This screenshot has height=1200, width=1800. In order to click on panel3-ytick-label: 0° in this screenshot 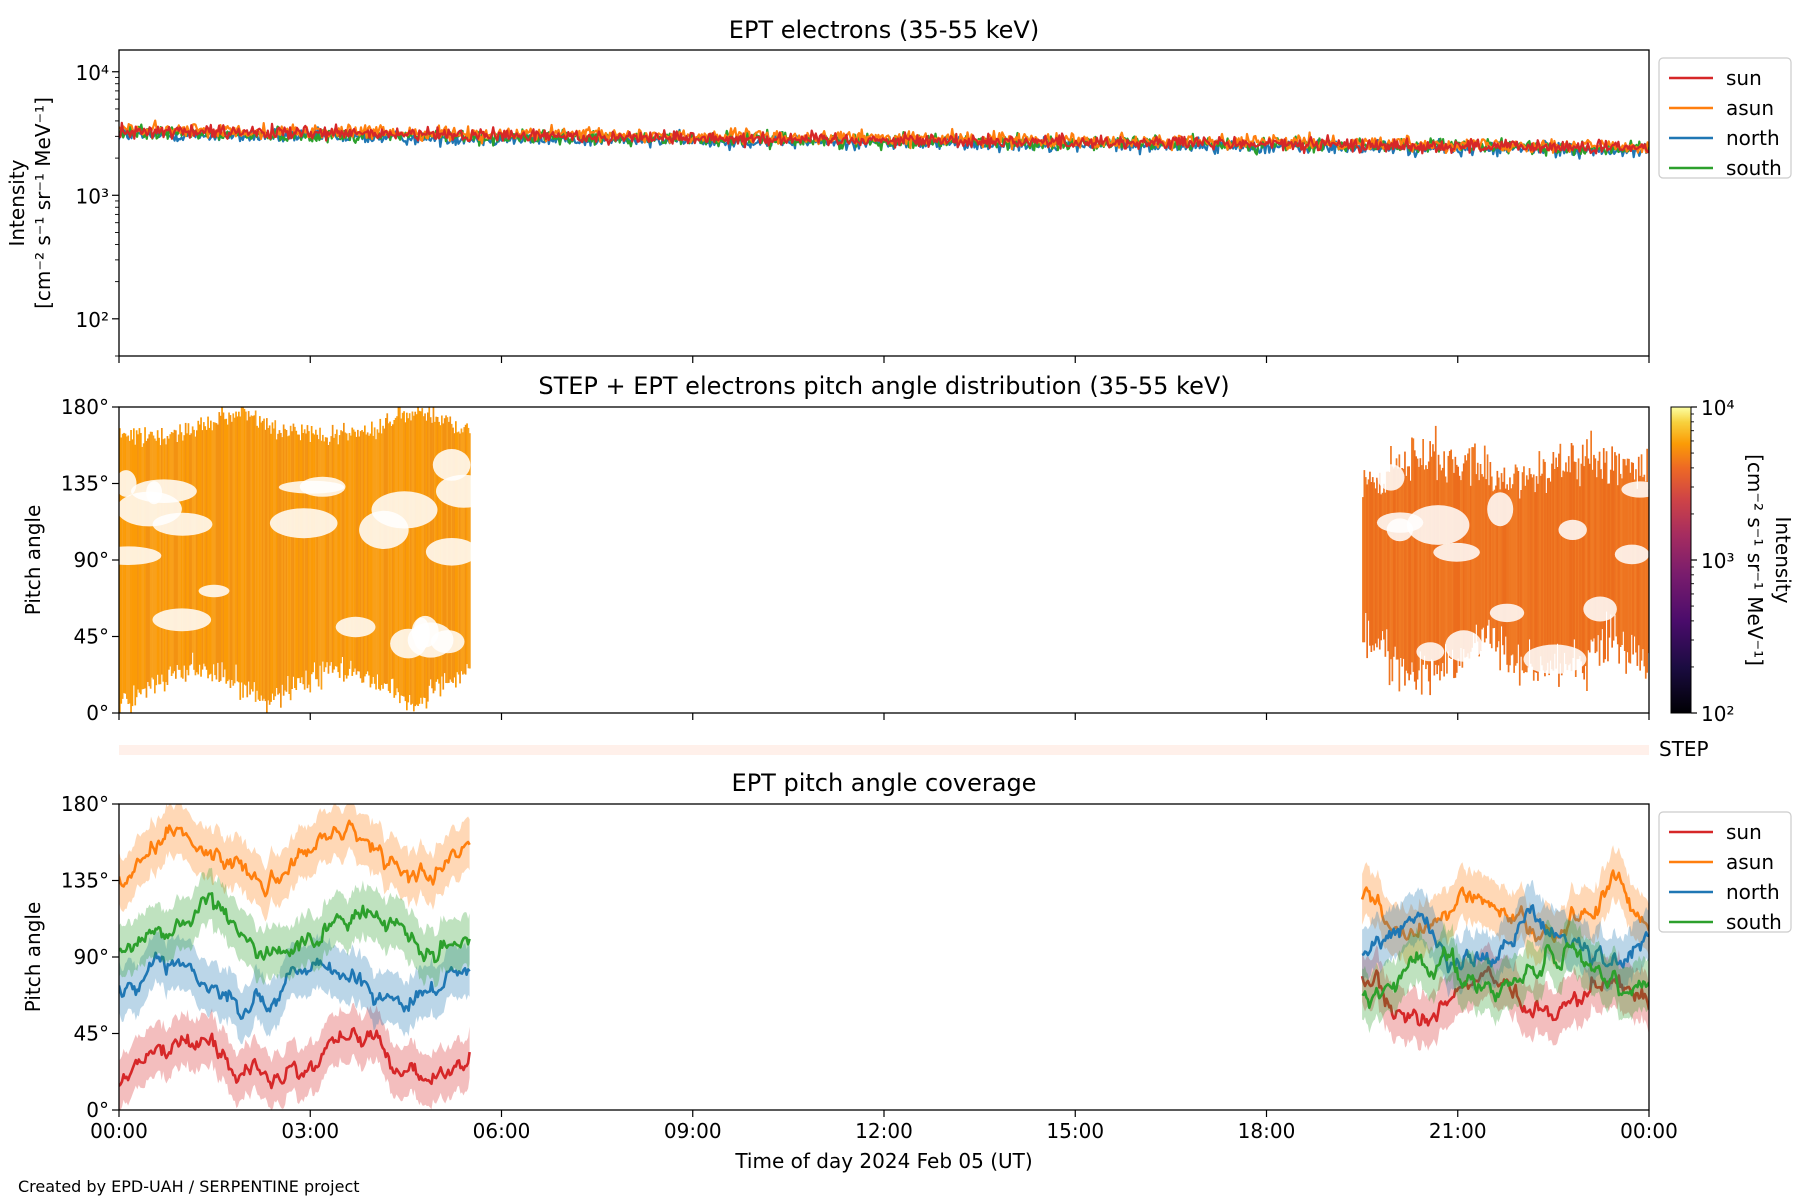, I will do `click(97, 1110)`.